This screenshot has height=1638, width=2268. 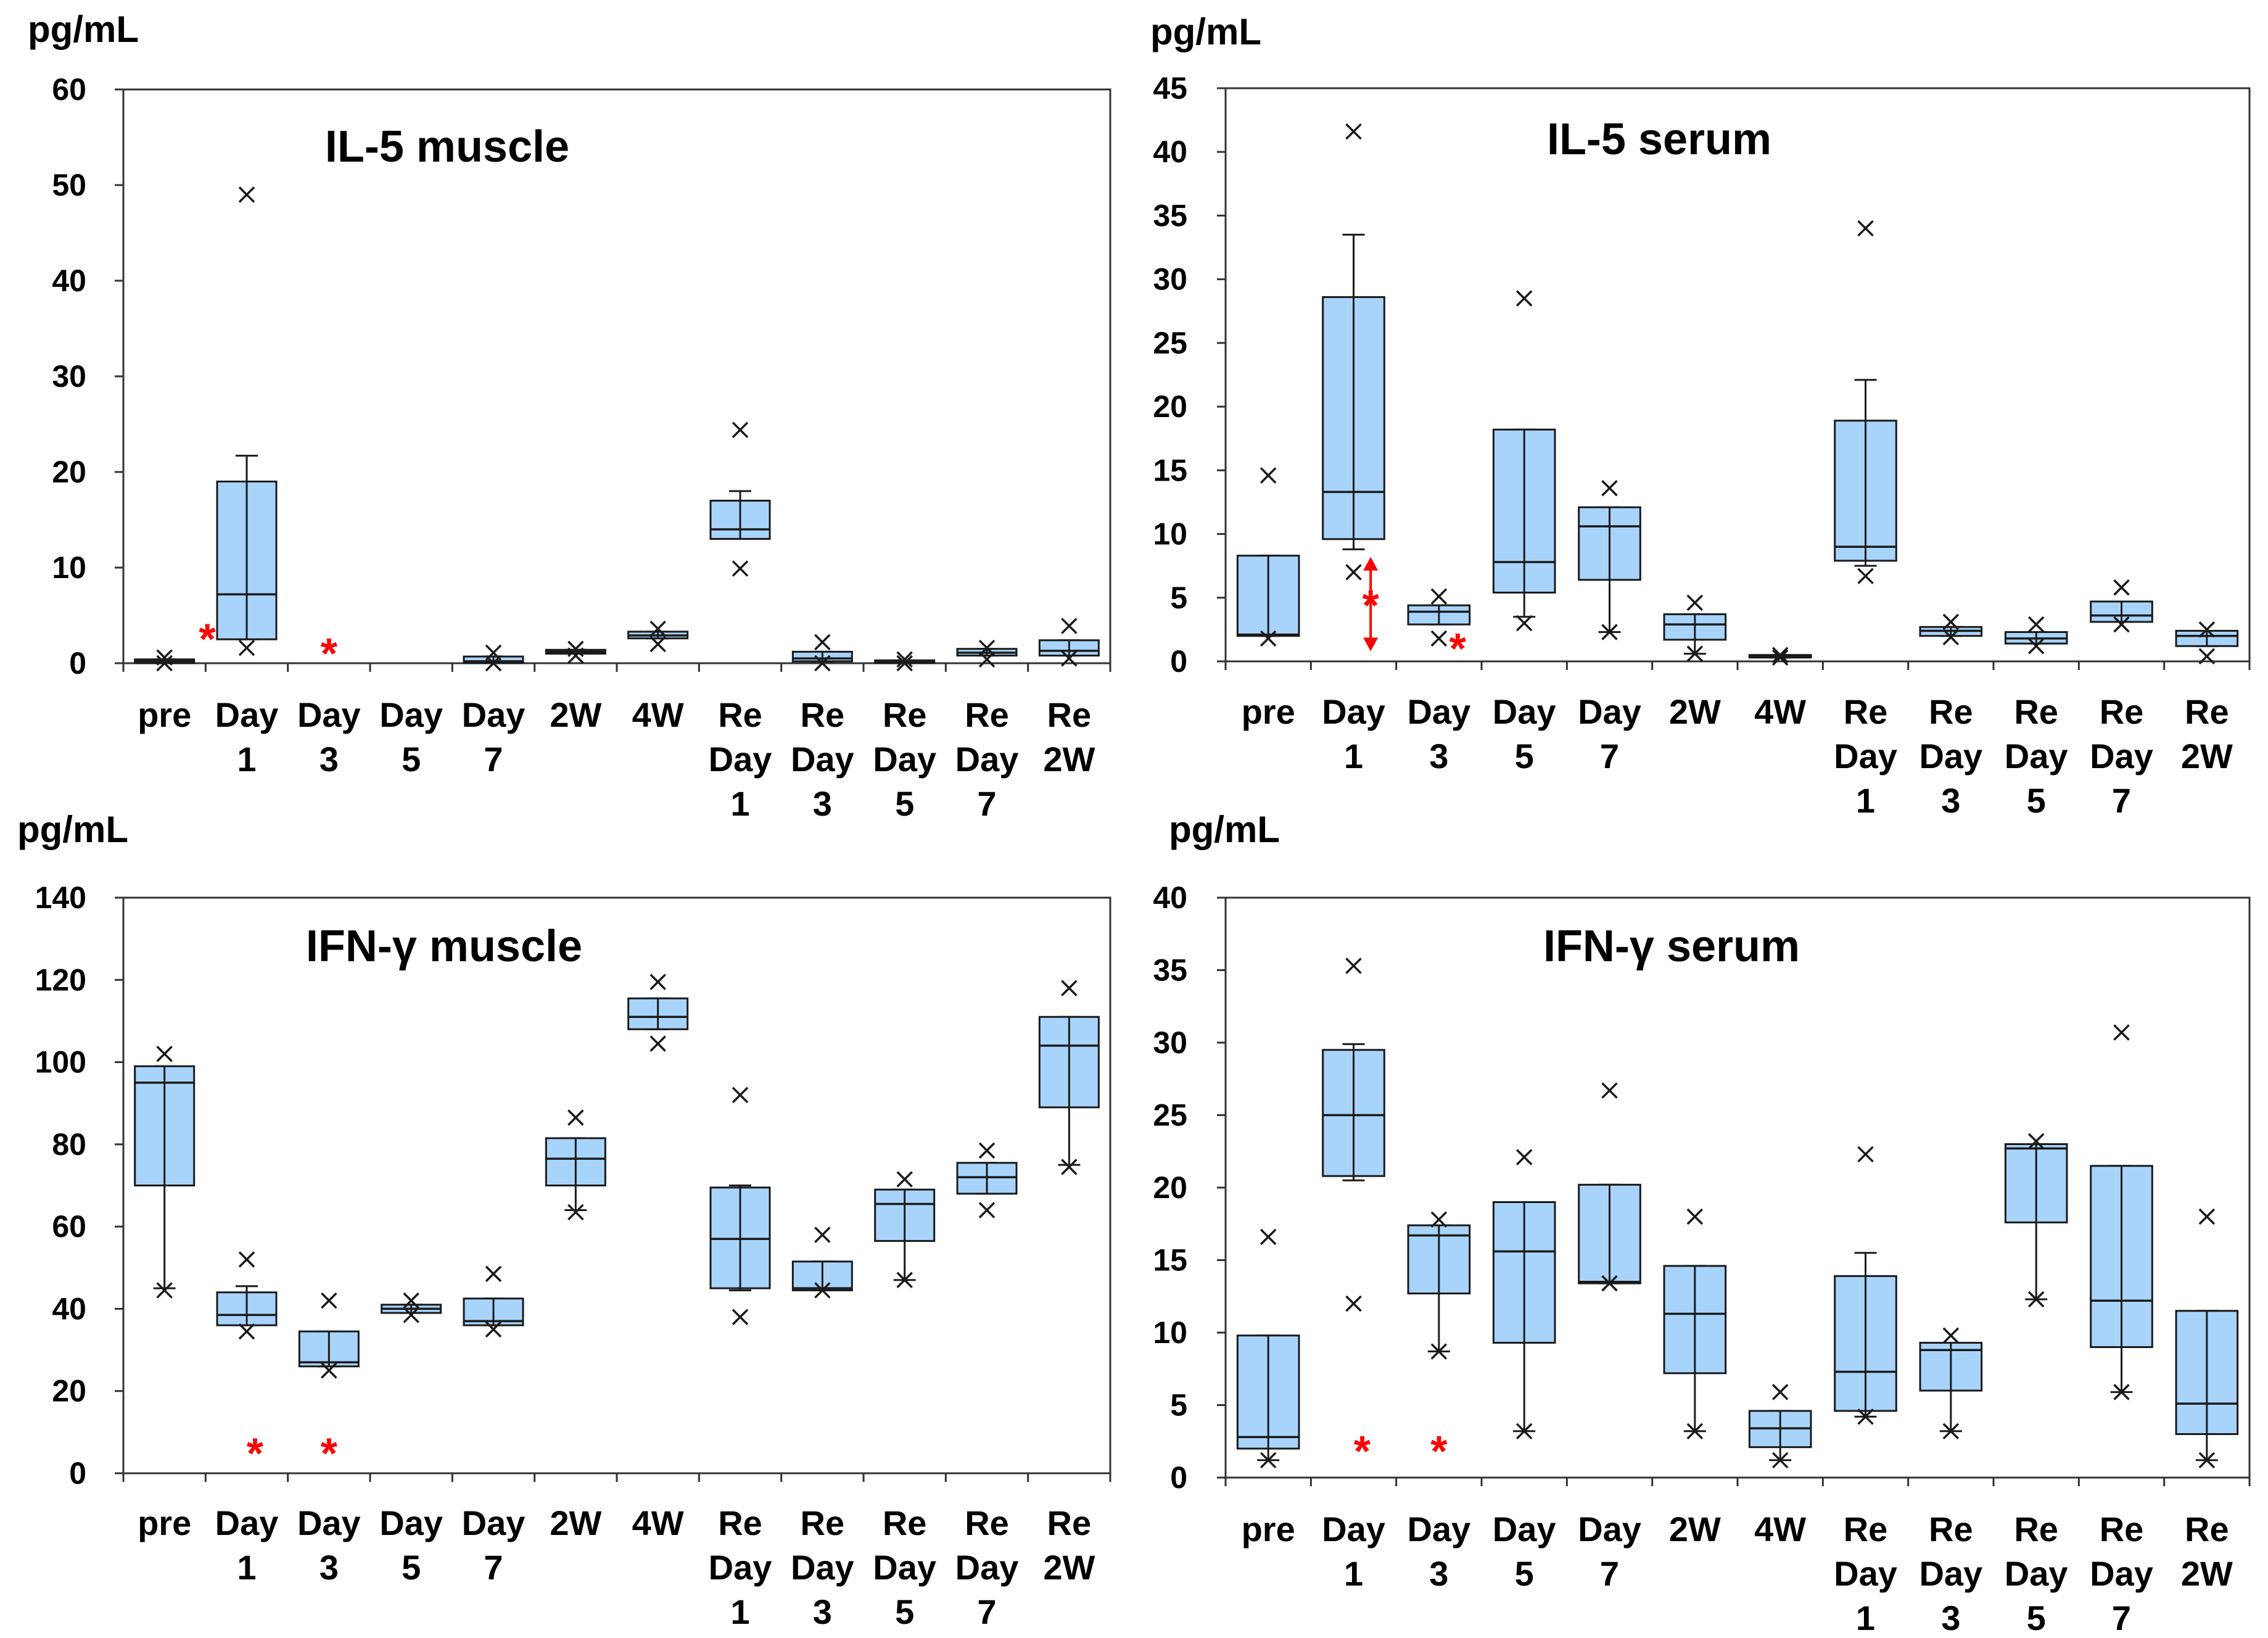 What do you see at coordinates (1609, 1574) in the screenshot?
I see `x-tick-label-line: 7` at bounding box center [1609, 1574].